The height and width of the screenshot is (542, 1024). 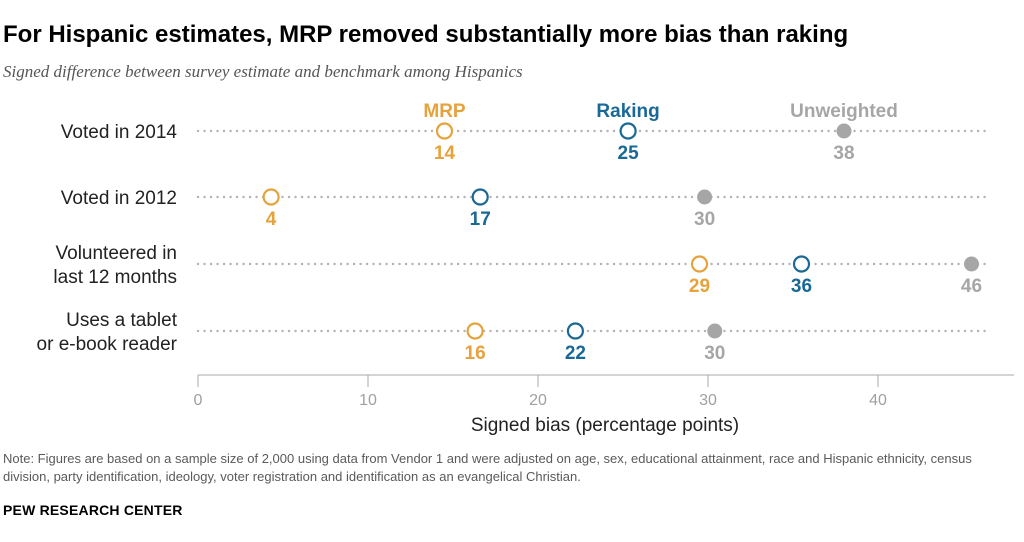 I want to click on legend-label-raking: Raking, so click(x=627, y=111).